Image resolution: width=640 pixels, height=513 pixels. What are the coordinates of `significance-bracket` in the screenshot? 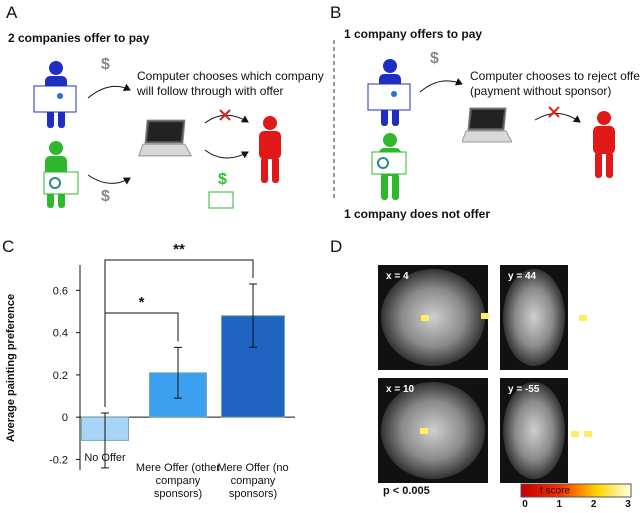 It's located at (179, 333).